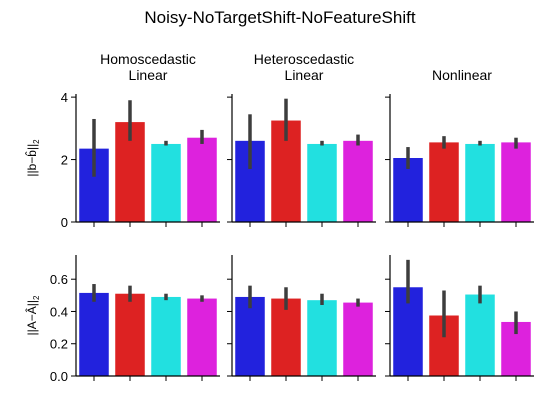 The height and width of the screenshot is (405, 560). I want to click on y-tick-label: 0.6, so click(59, 279).